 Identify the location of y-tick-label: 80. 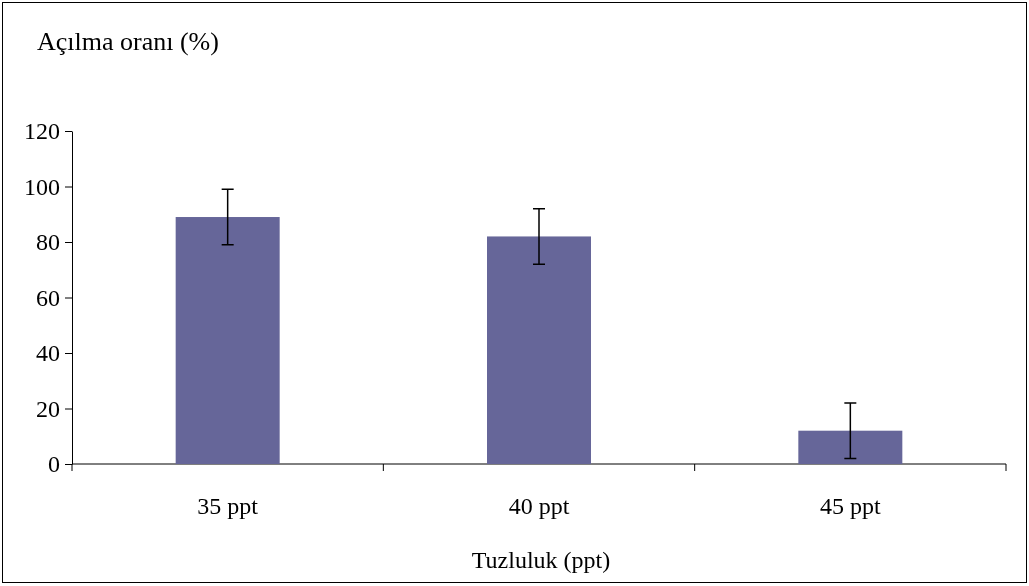
(48, 242).